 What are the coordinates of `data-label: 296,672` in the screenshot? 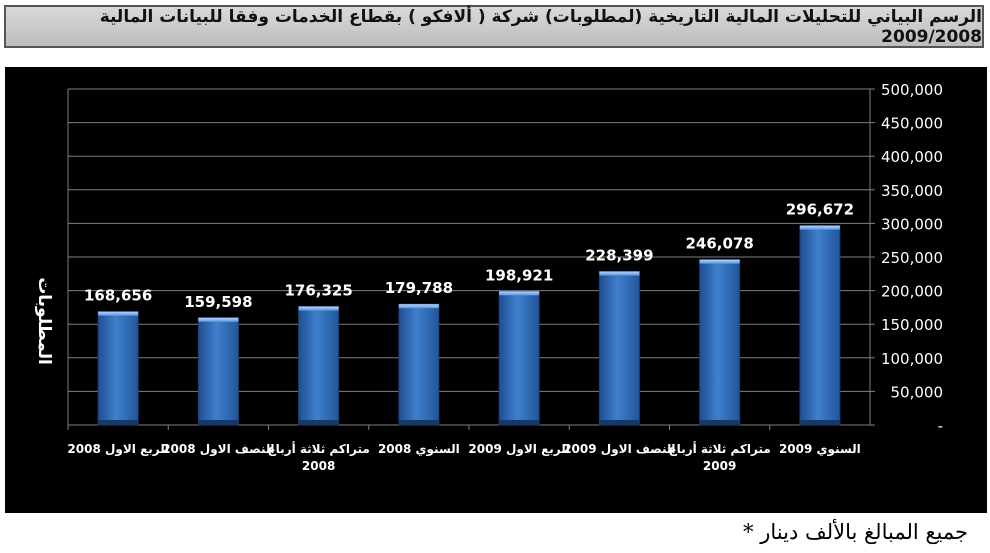 It's located at (820, 210).